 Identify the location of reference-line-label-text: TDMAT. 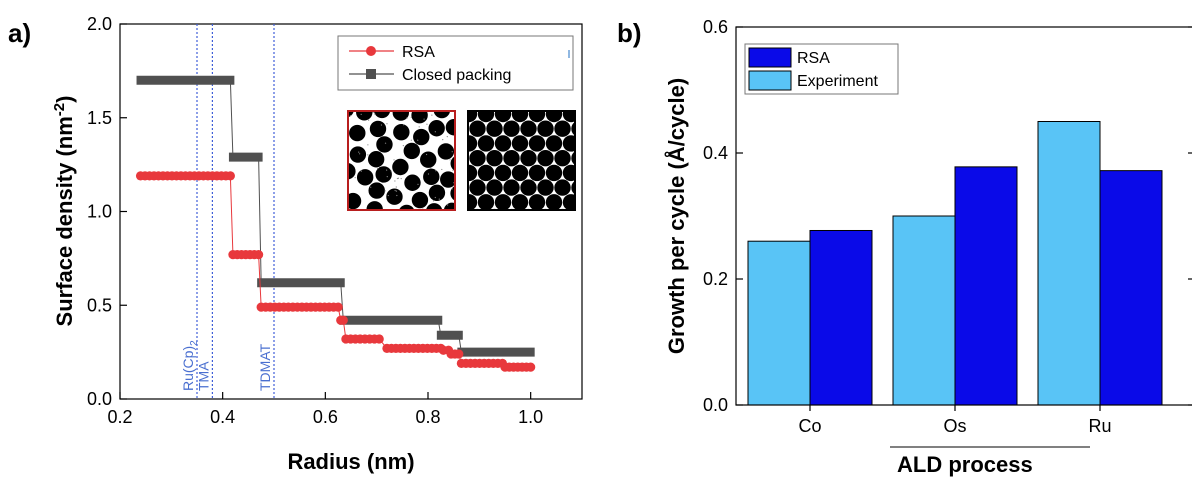
(265, 367).